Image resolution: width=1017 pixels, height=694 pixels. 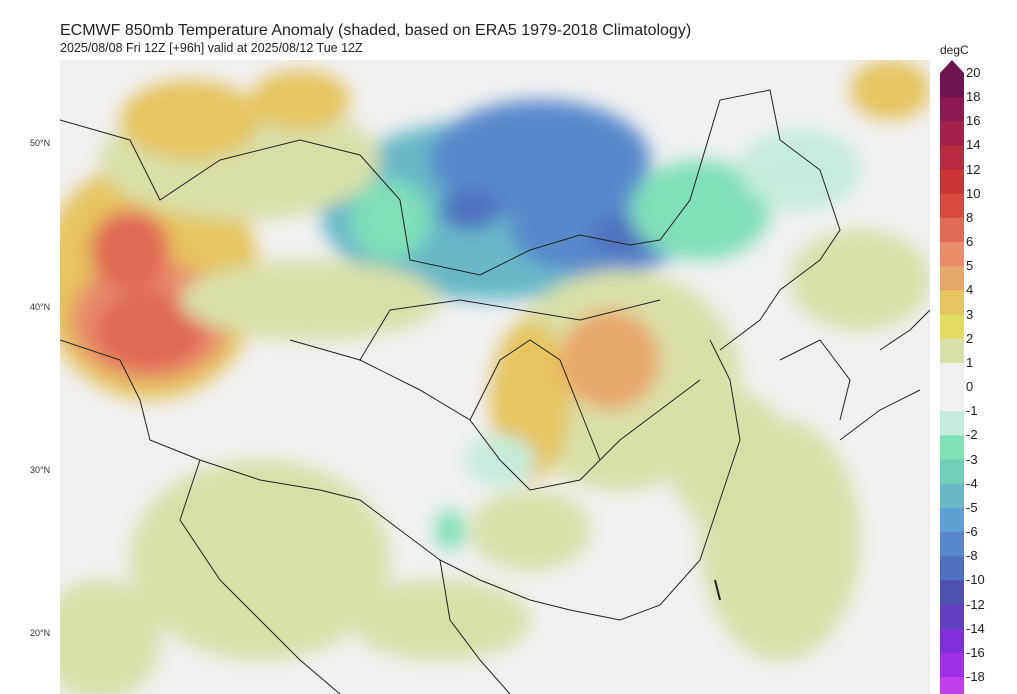 What do you see at coordinates (972, 483) in the screenshot?
I see `colorbar-tick-label: -4` at bounding box center [972, 483].